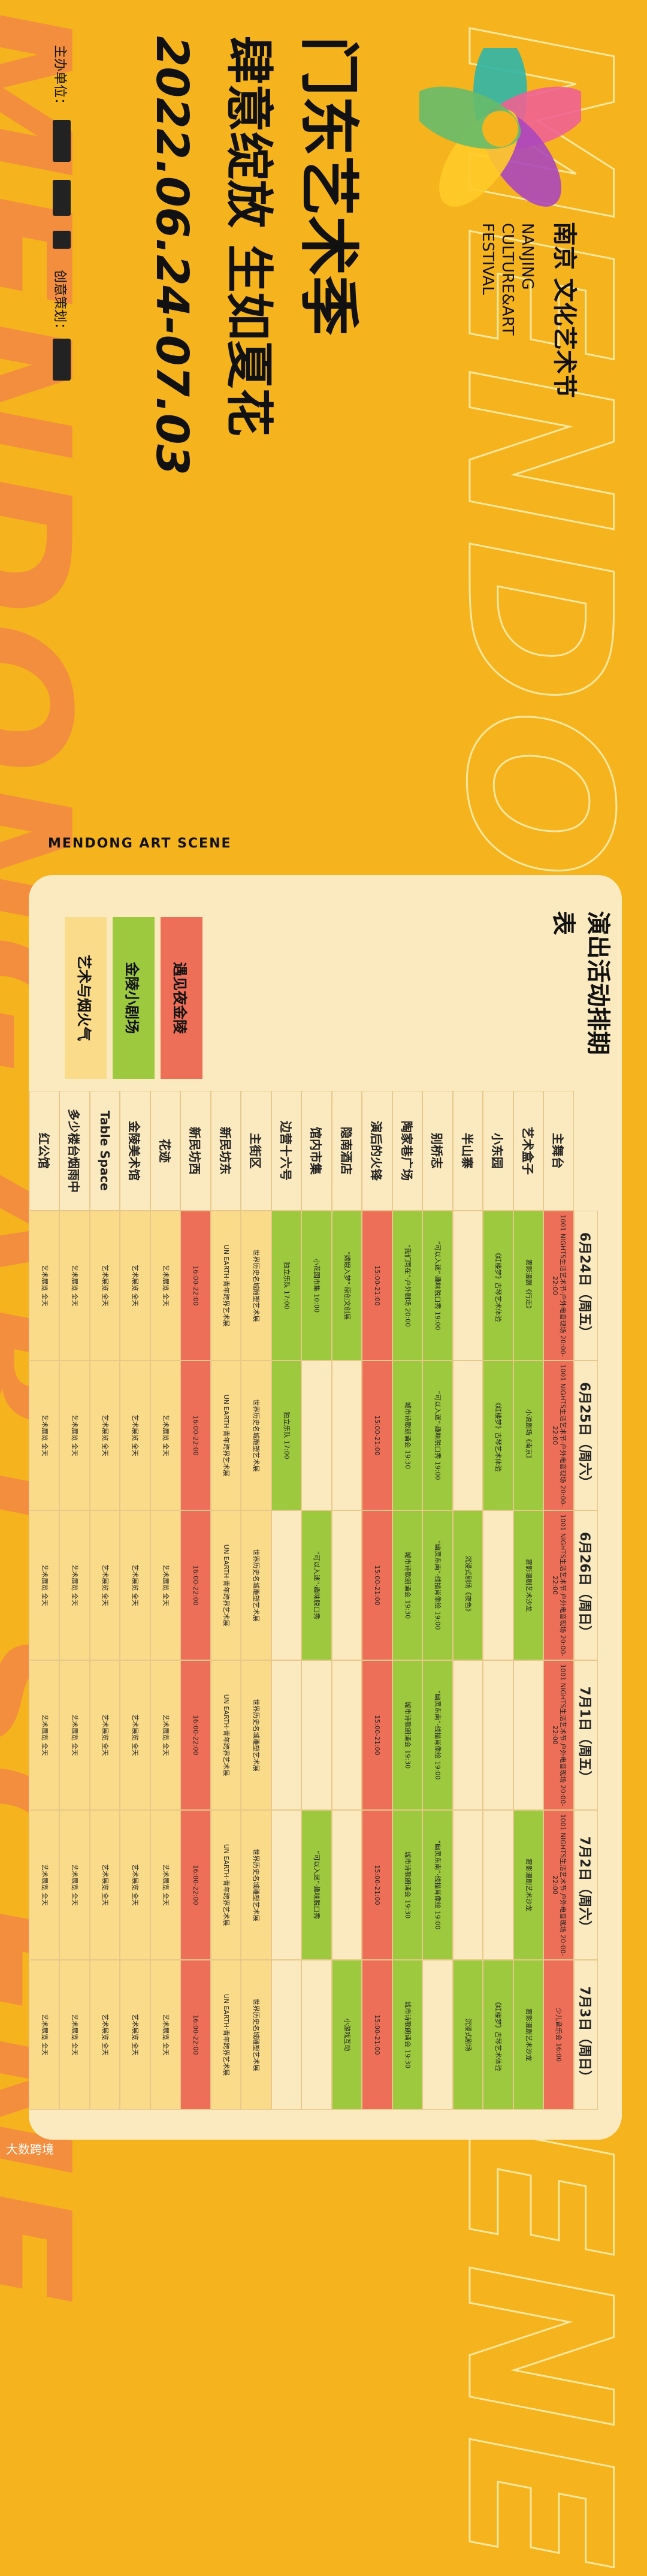 Image resolution: width=647 pixels, height=2576 pixels. What do you see at coordinates (140, 843) in the screenshot?
I see `scene-label: MENDONG ART SCENE` at bounding box center [140, 843].